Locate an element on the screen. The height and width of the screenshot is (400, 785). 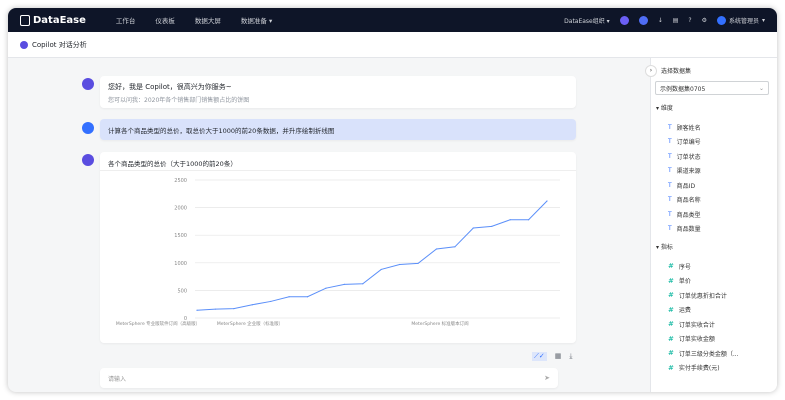
dimension-group: ▾ 维度 is located at coordinates (664, 108).